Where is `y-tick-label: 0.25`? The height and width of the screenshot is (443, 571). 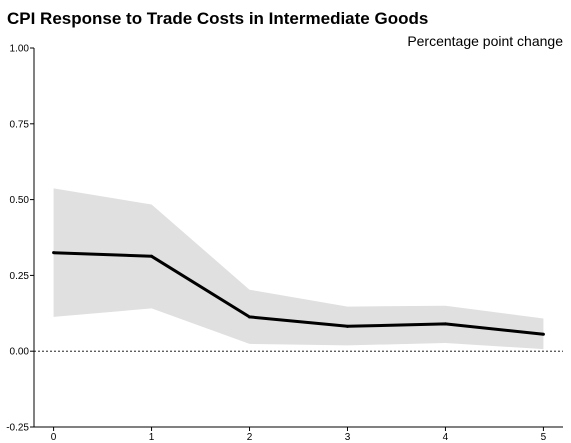 y-tick-label: 0.25 is located at coordinates (20, 276).